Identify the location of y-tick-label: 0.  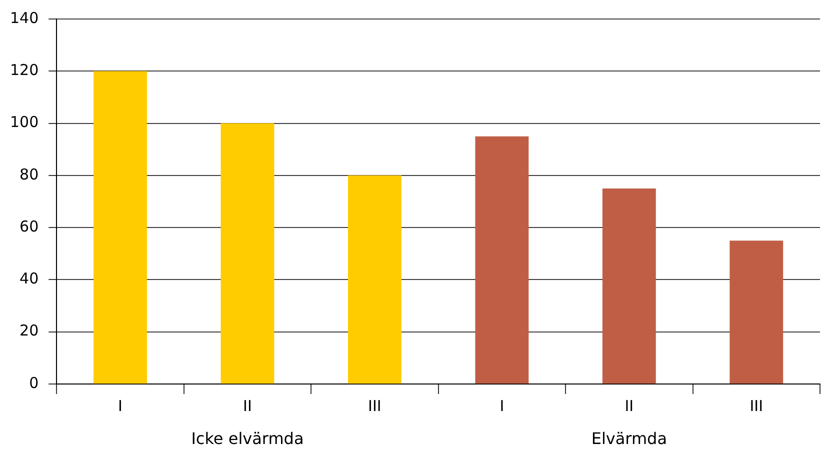
(34, 383).